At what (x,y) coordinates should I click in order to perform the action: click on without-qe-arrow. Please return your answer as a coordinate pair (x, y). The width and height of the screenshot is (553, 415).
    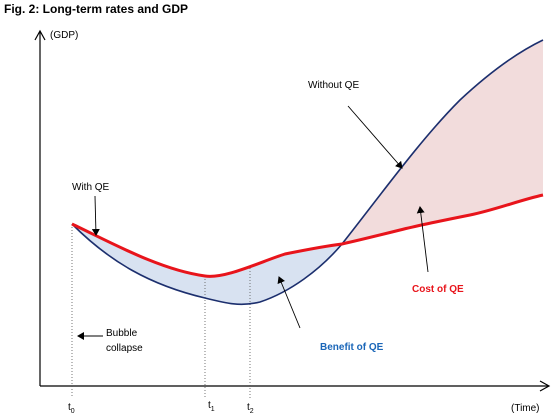
    Looking at the image, I should click on (375, 137).